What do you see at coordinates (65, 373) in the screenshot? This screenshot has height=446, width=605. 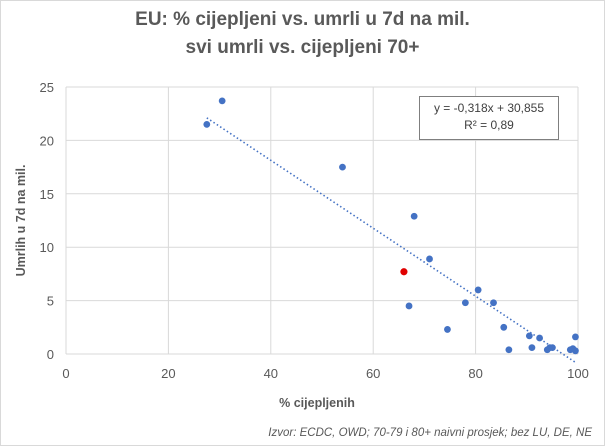 I see `x-tick-label: 0` at bounding box center [65, 373].